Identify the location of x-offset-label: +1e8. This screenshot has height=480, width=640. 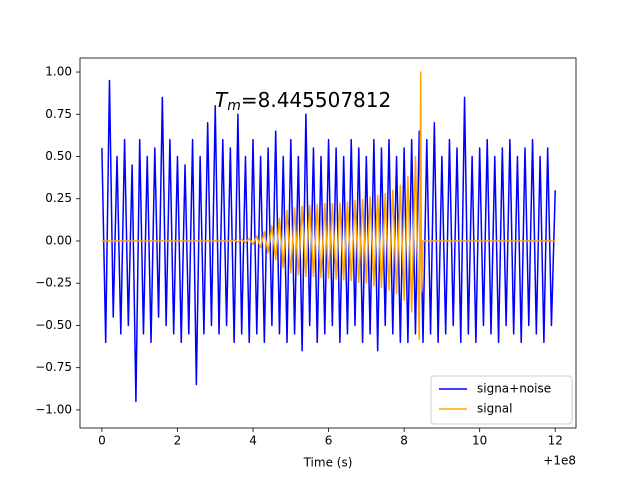
(559, 461).